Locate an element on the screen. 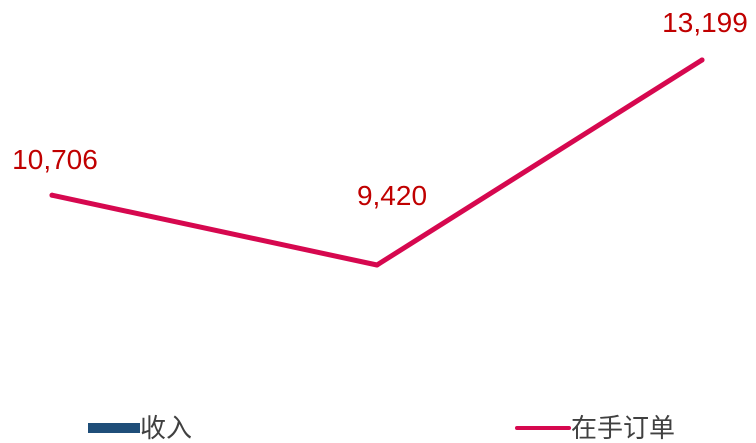 The image size is (756, 443). legend-label-orders: 在手订单 is located at coordinates (623, 428).